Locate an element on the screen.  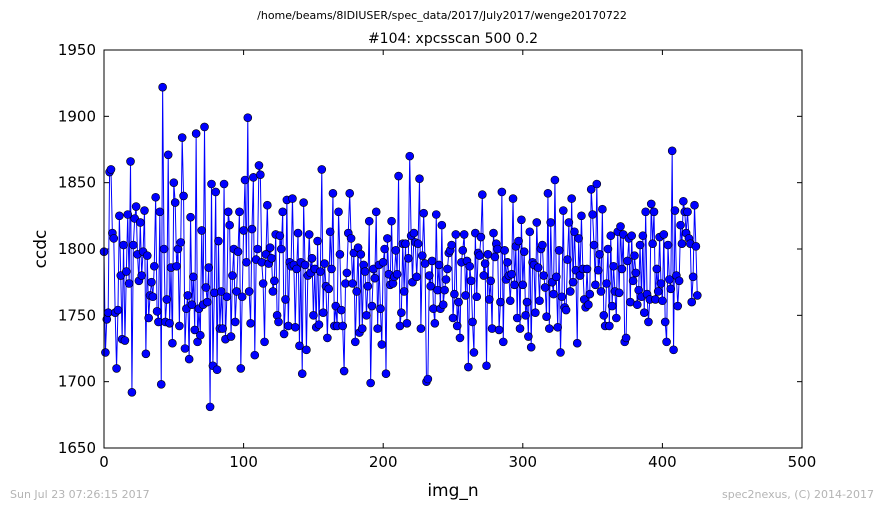
y-tick-label: 1800 is located at coordinates (77, 249).